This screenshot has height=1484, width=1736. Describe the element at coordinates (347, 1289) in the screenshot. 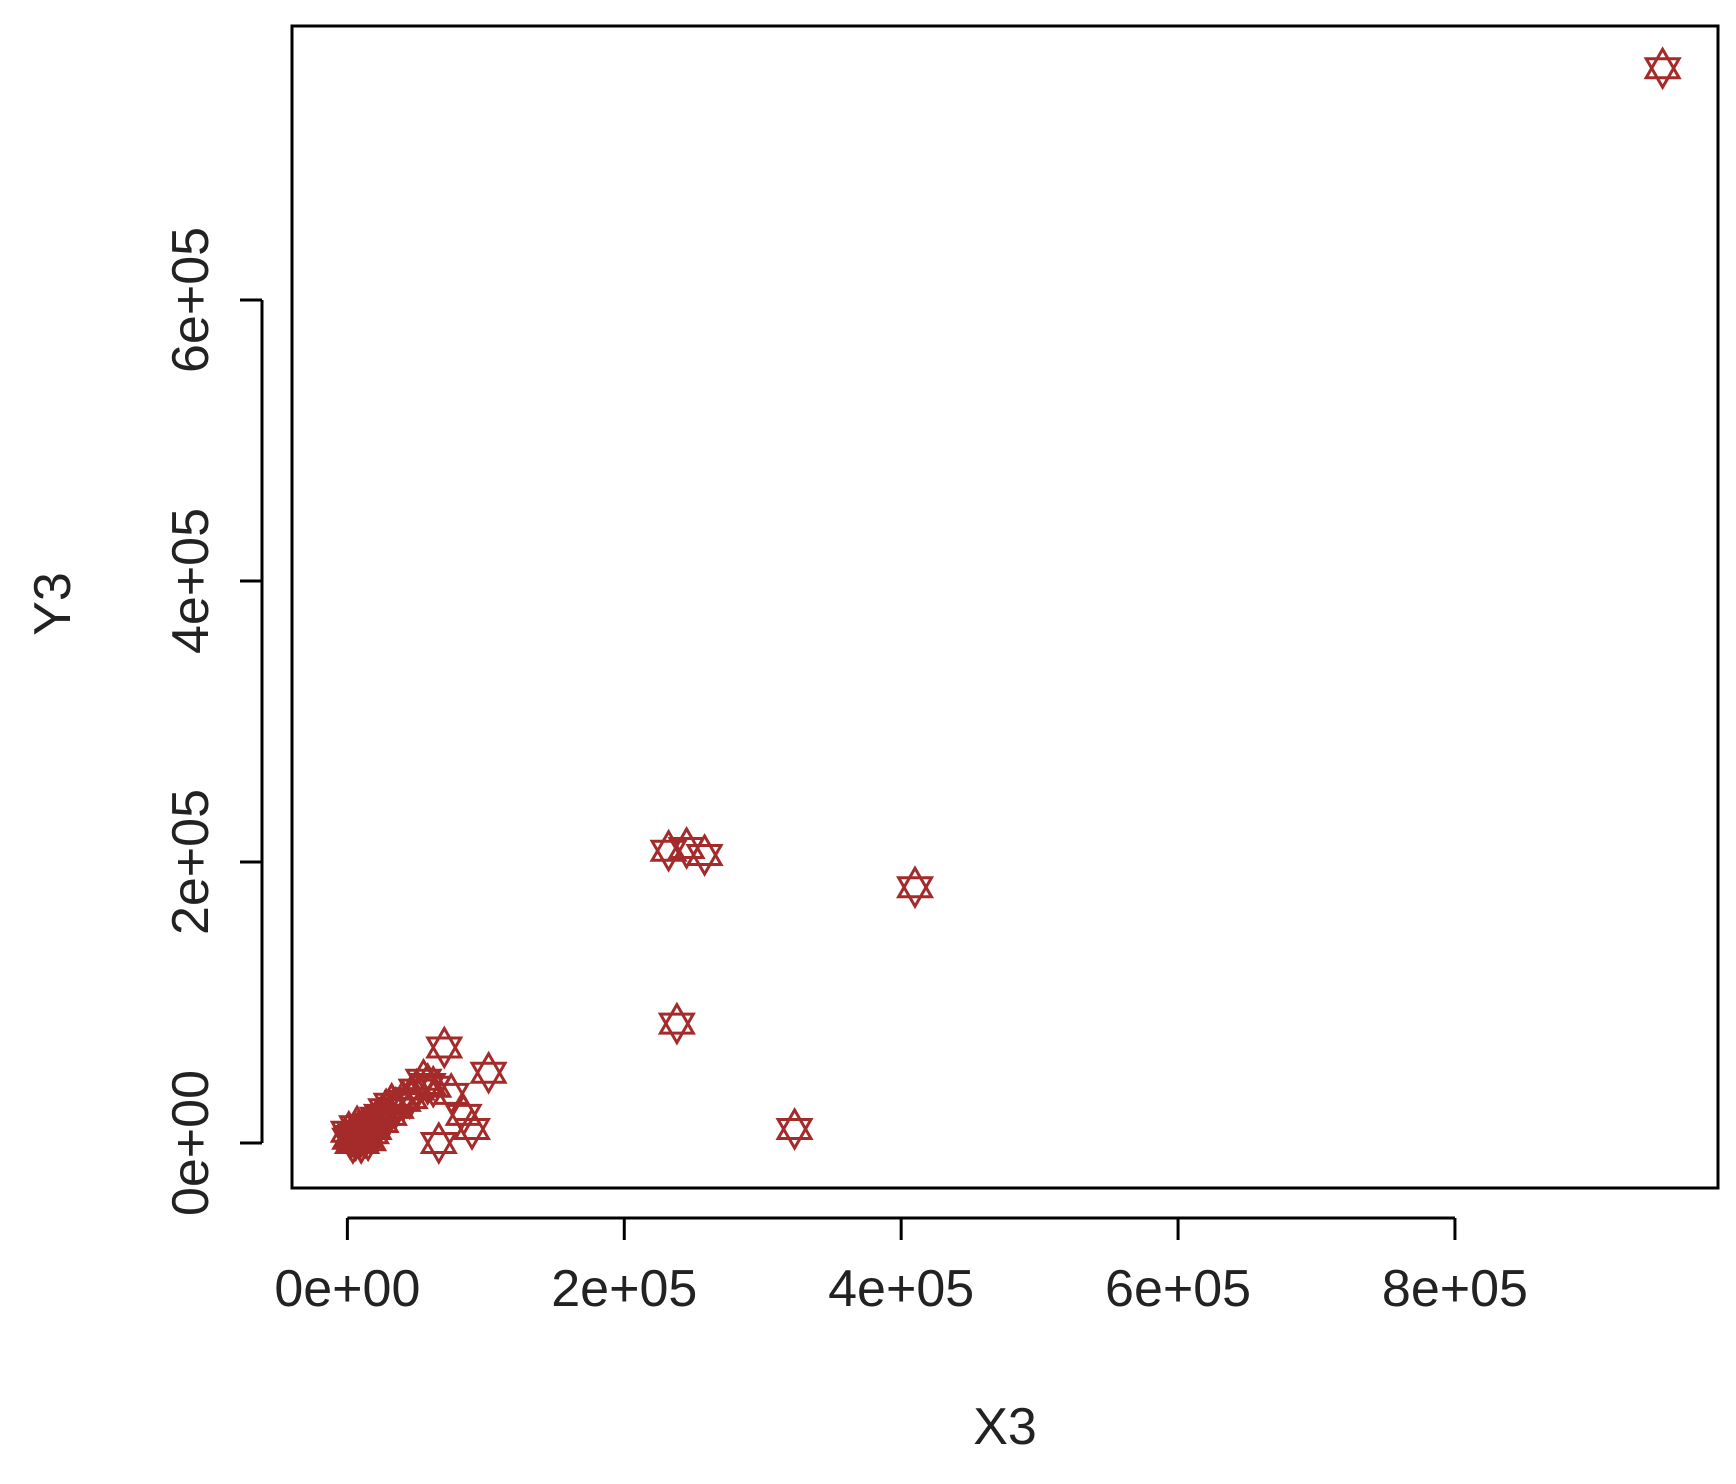

I see `x-tick-label: 0e+00` at that location.